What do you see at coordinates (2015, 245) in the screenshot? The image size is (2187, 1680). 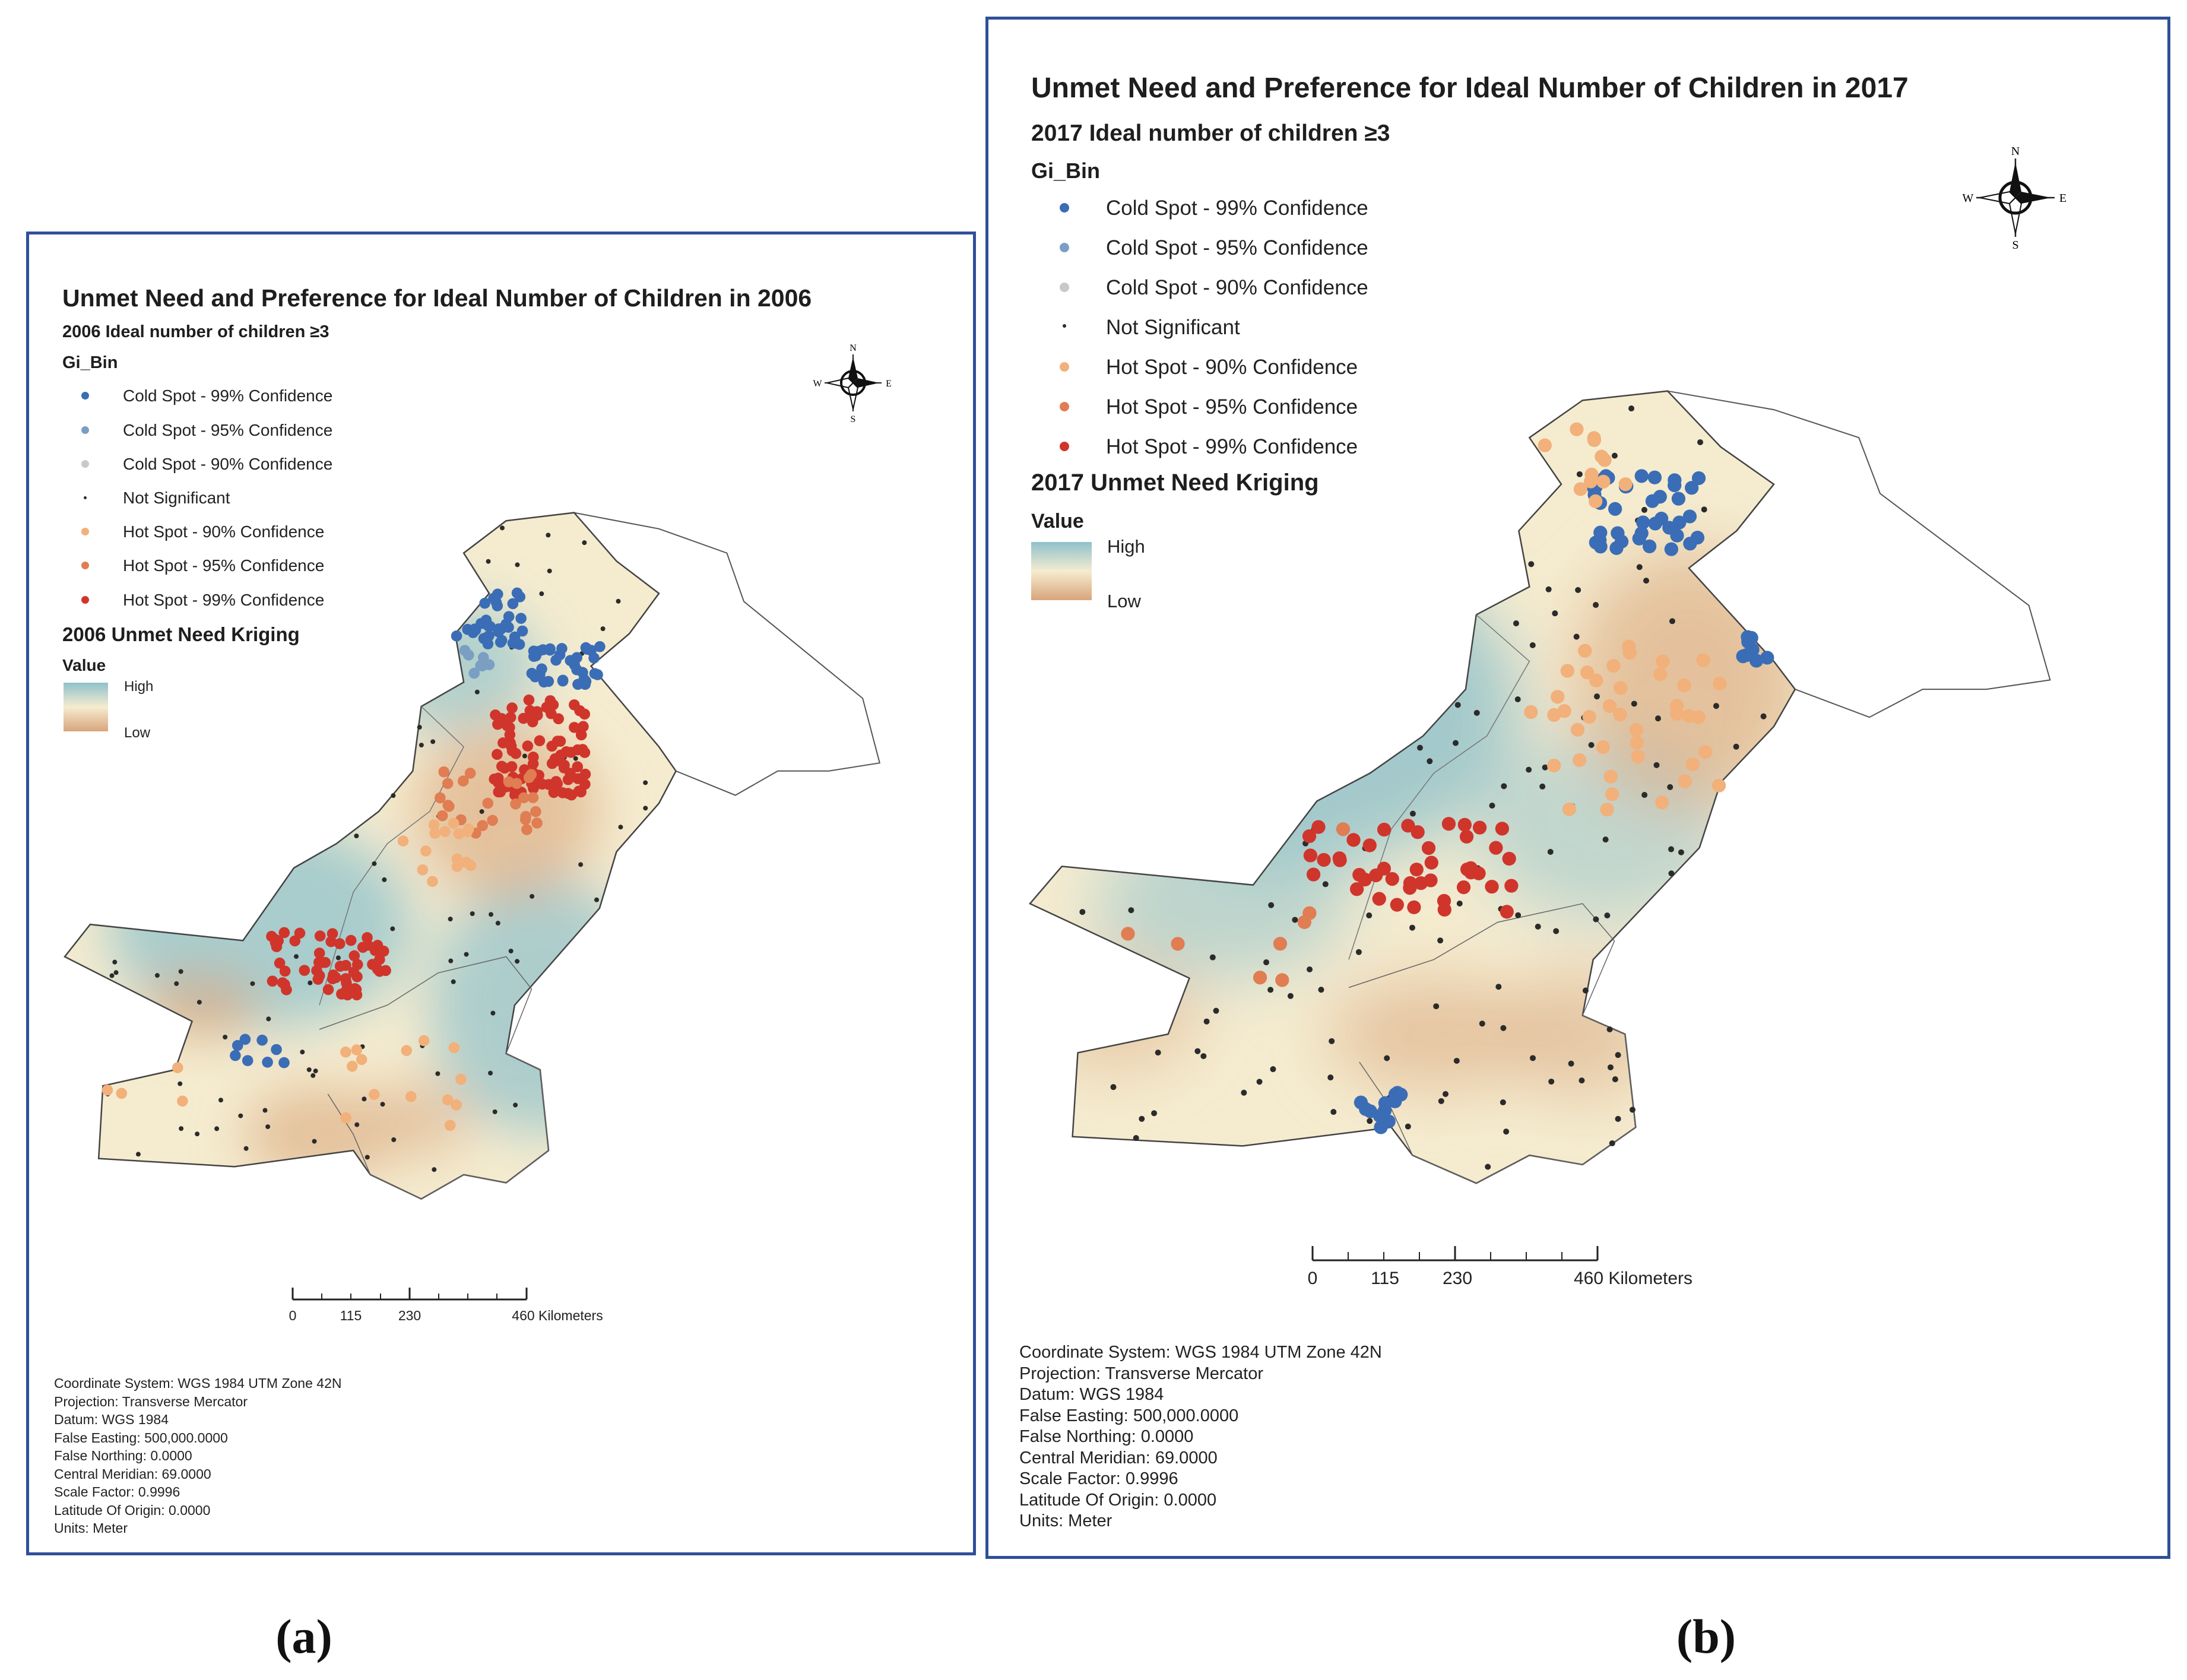 I see `compass-s: S` at bounding box center [2015, 245].